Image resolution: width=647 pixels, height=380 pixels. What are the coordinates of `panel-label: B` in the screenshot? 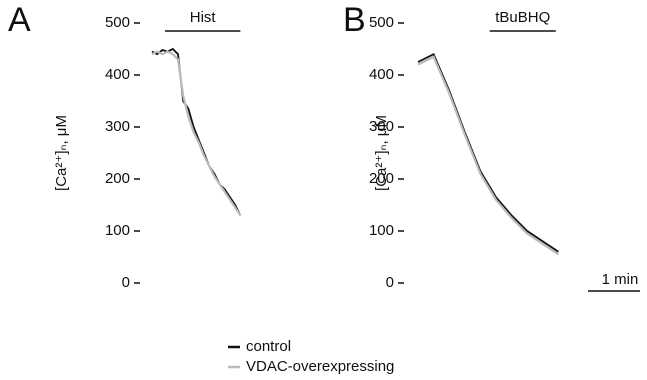 It's located at (354, 20).